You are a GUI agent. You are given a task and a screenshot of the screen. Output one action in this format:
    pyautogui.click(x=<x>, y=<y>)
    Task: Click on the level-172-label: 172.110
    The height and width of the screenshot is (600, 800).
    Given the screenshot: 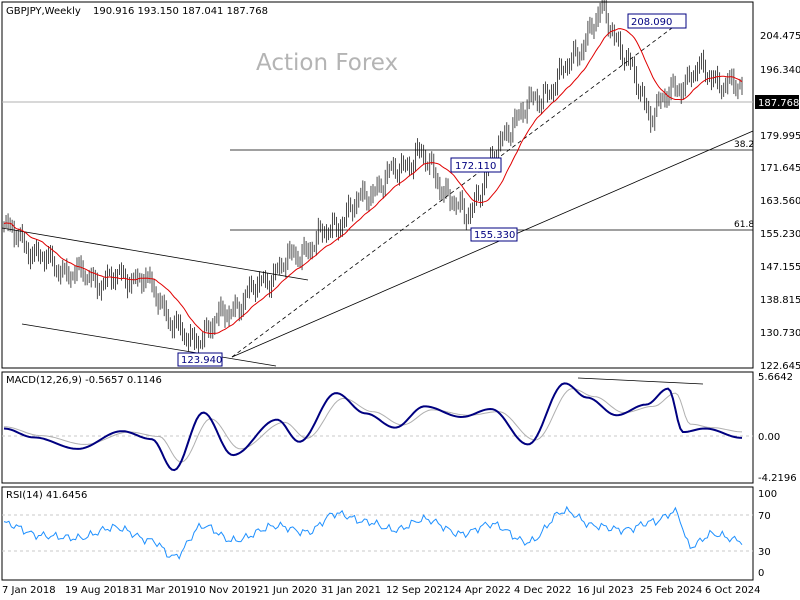 What is the action you would take?
    pyautogui.click(x=475, y=166)
    